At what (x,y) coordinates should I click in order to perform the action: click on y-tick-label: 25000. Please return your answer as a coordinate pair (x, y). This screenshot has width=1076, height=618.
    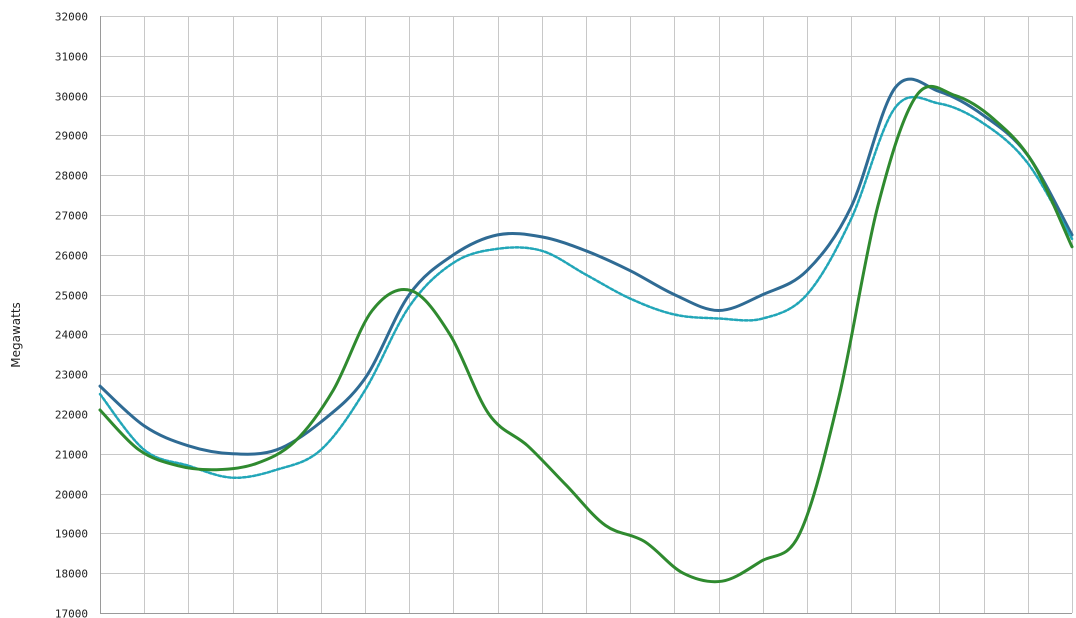
    Looking at the image, I should click on (71, 296).